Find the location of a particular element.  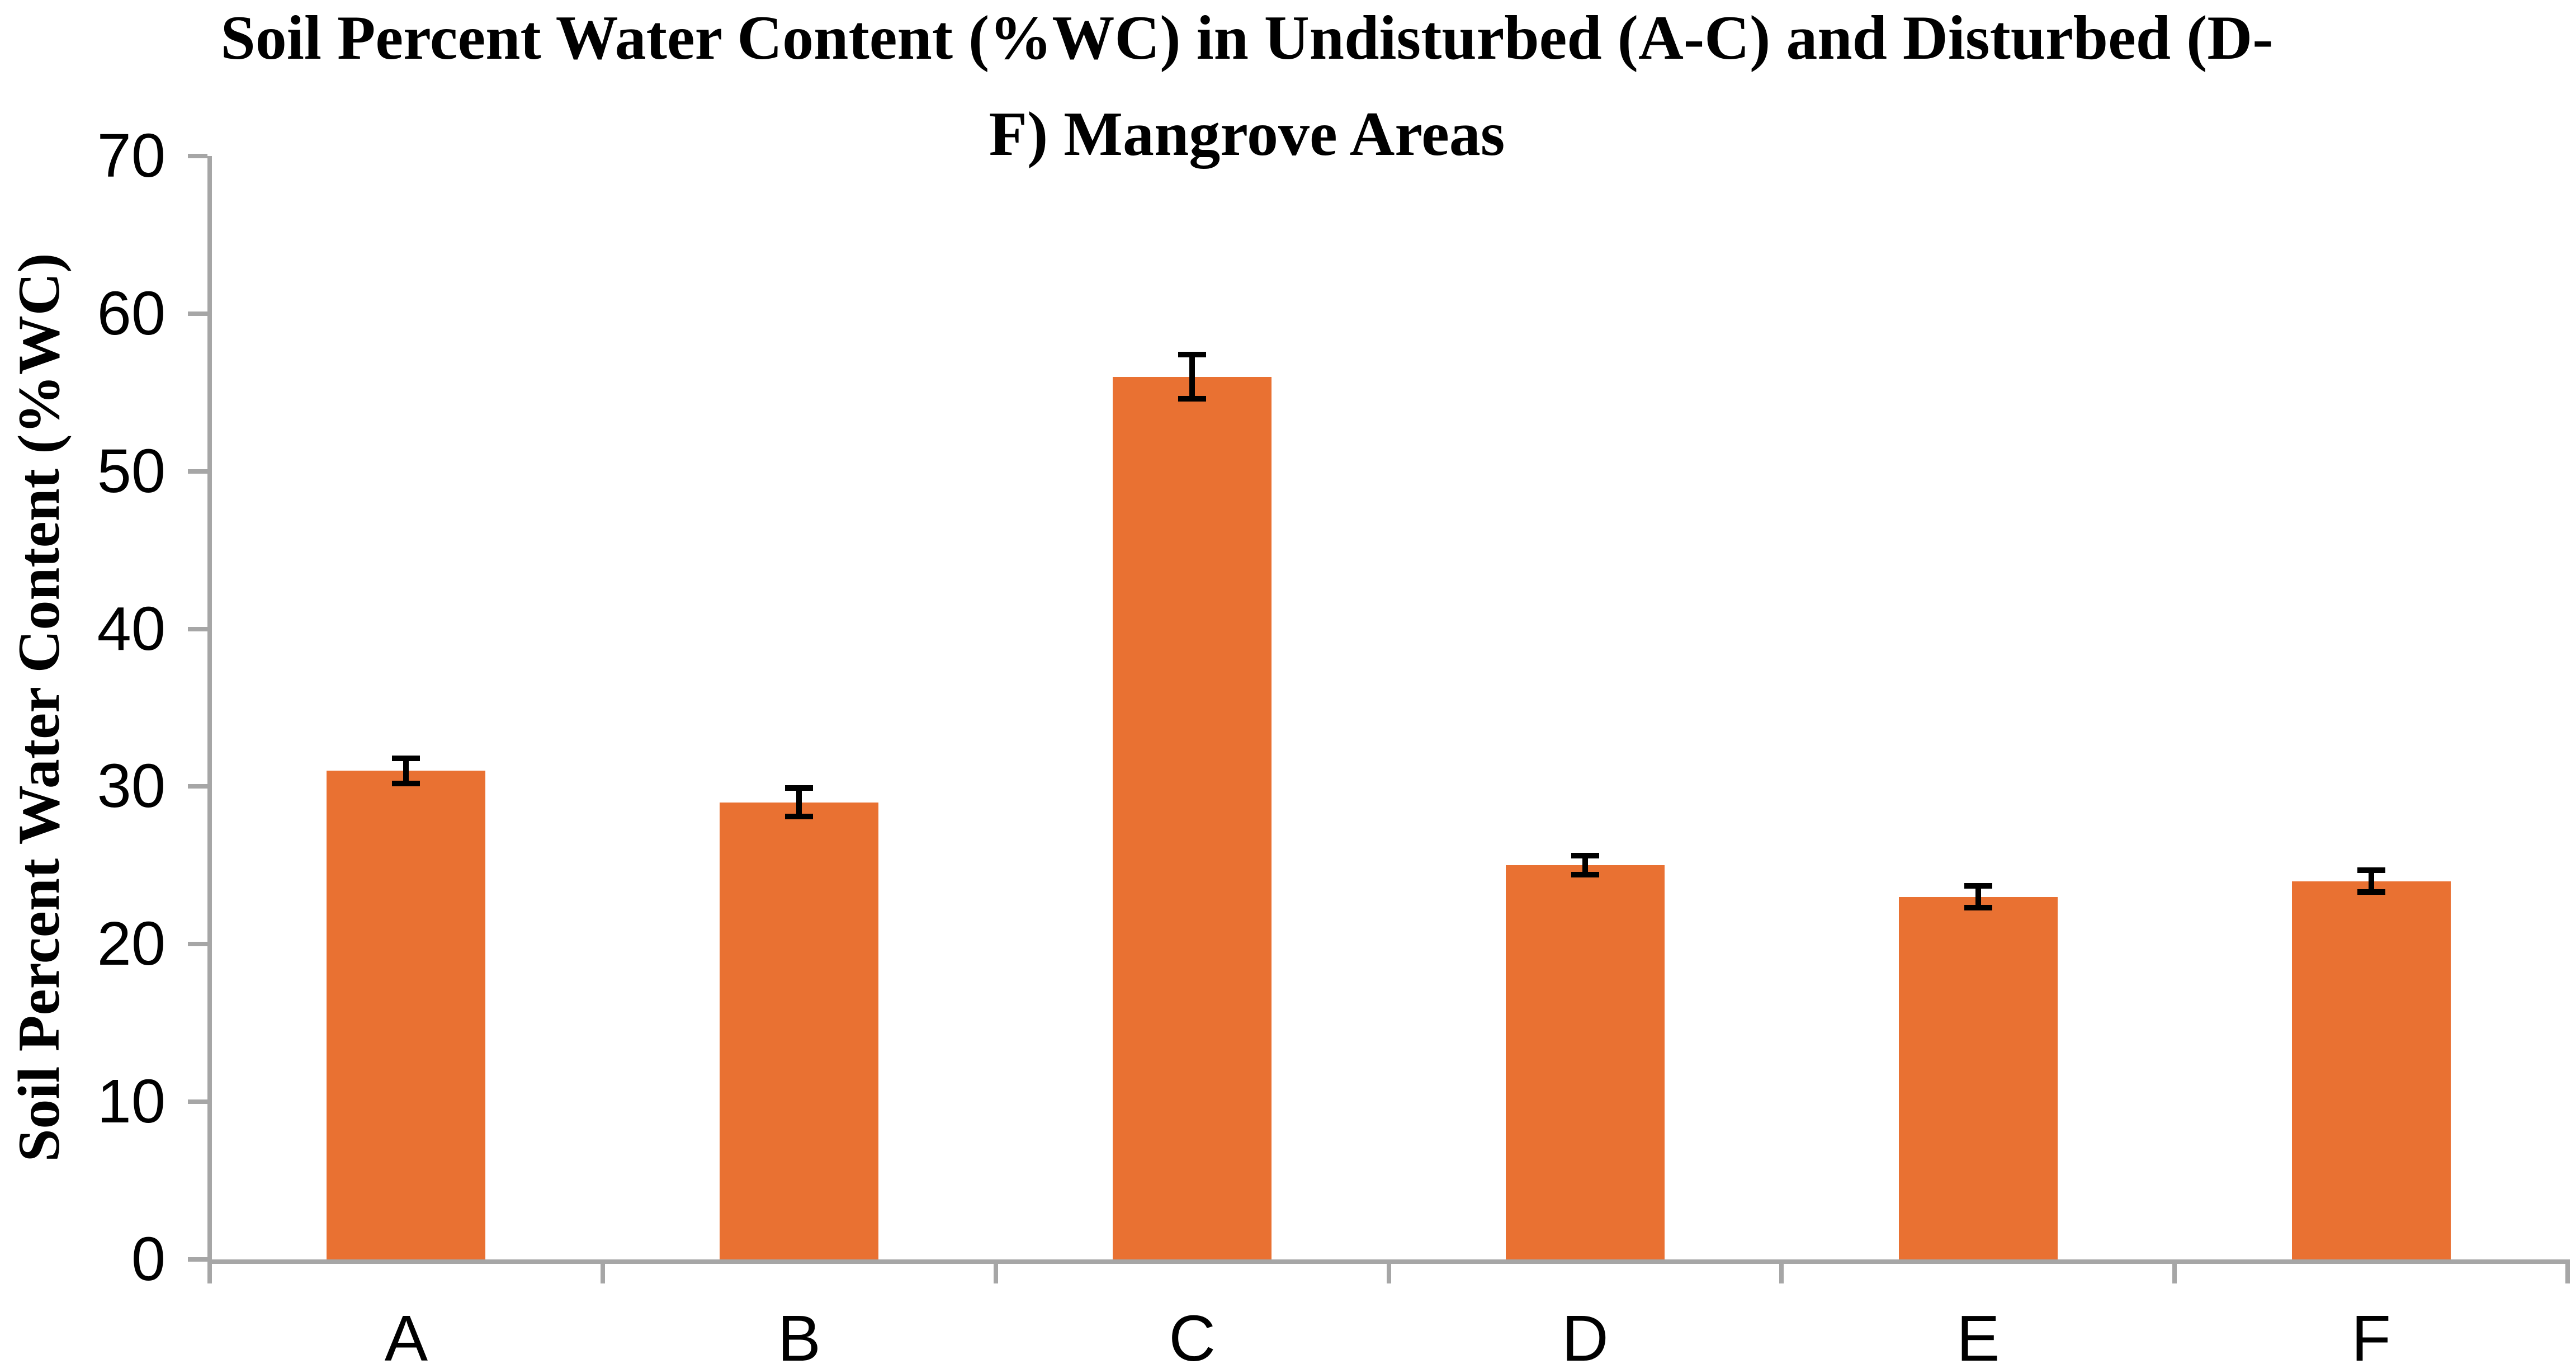

error-bar-cap-bottom-F is located at coordinates (2371, 892).